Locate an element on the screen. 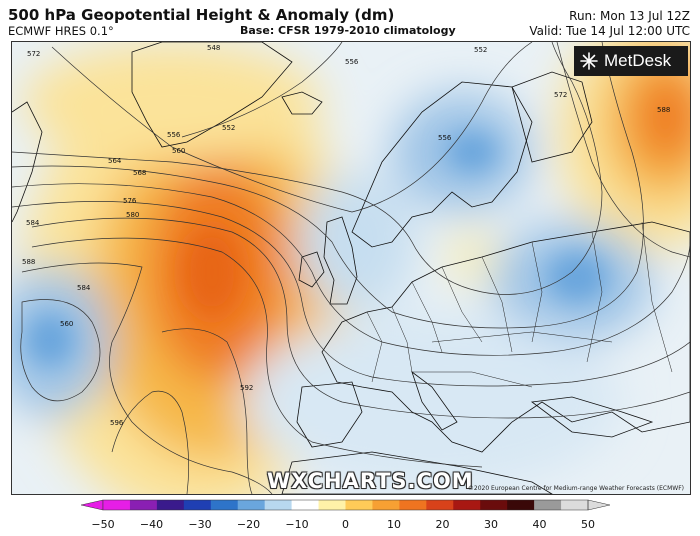  contour-label: 592 is located at coordinates (246, 388).